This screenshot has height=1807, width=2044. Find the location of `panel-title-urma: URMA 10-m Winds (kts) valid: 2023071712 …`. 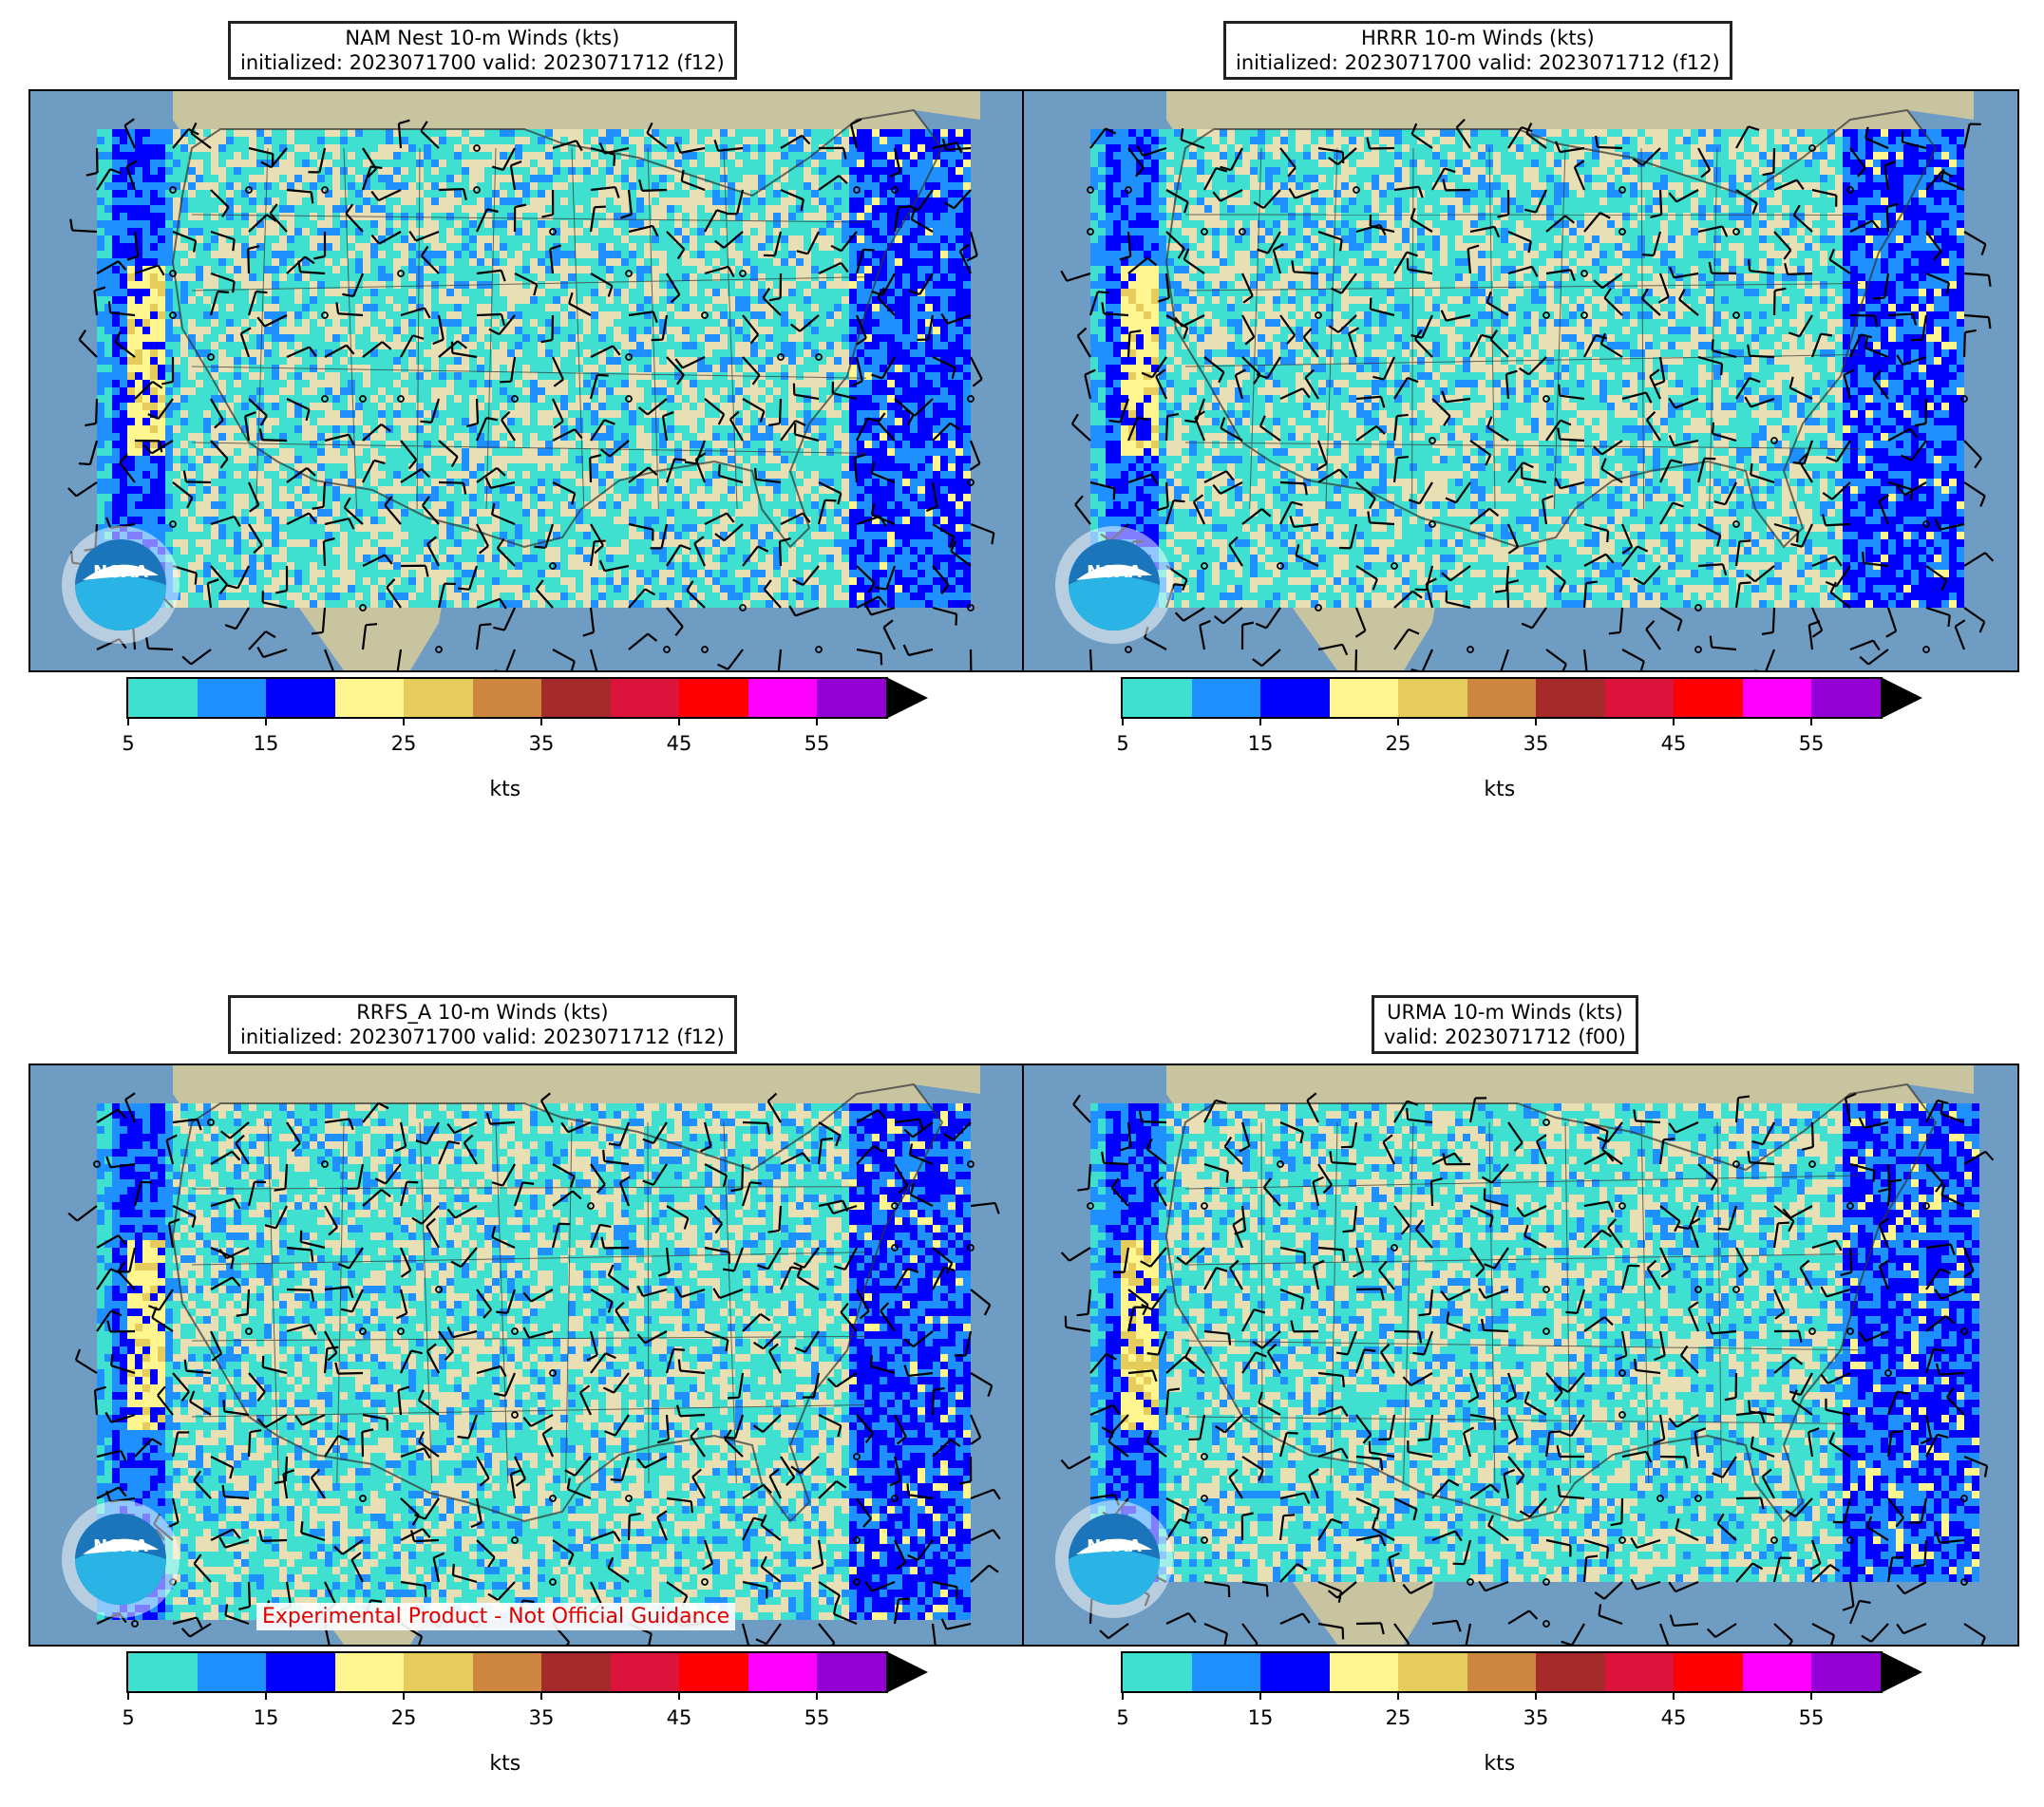

panel-title-urma: URMA 10-m Winds (kts) valid: 2023071712 … is located at coordinates (1505, 1025).